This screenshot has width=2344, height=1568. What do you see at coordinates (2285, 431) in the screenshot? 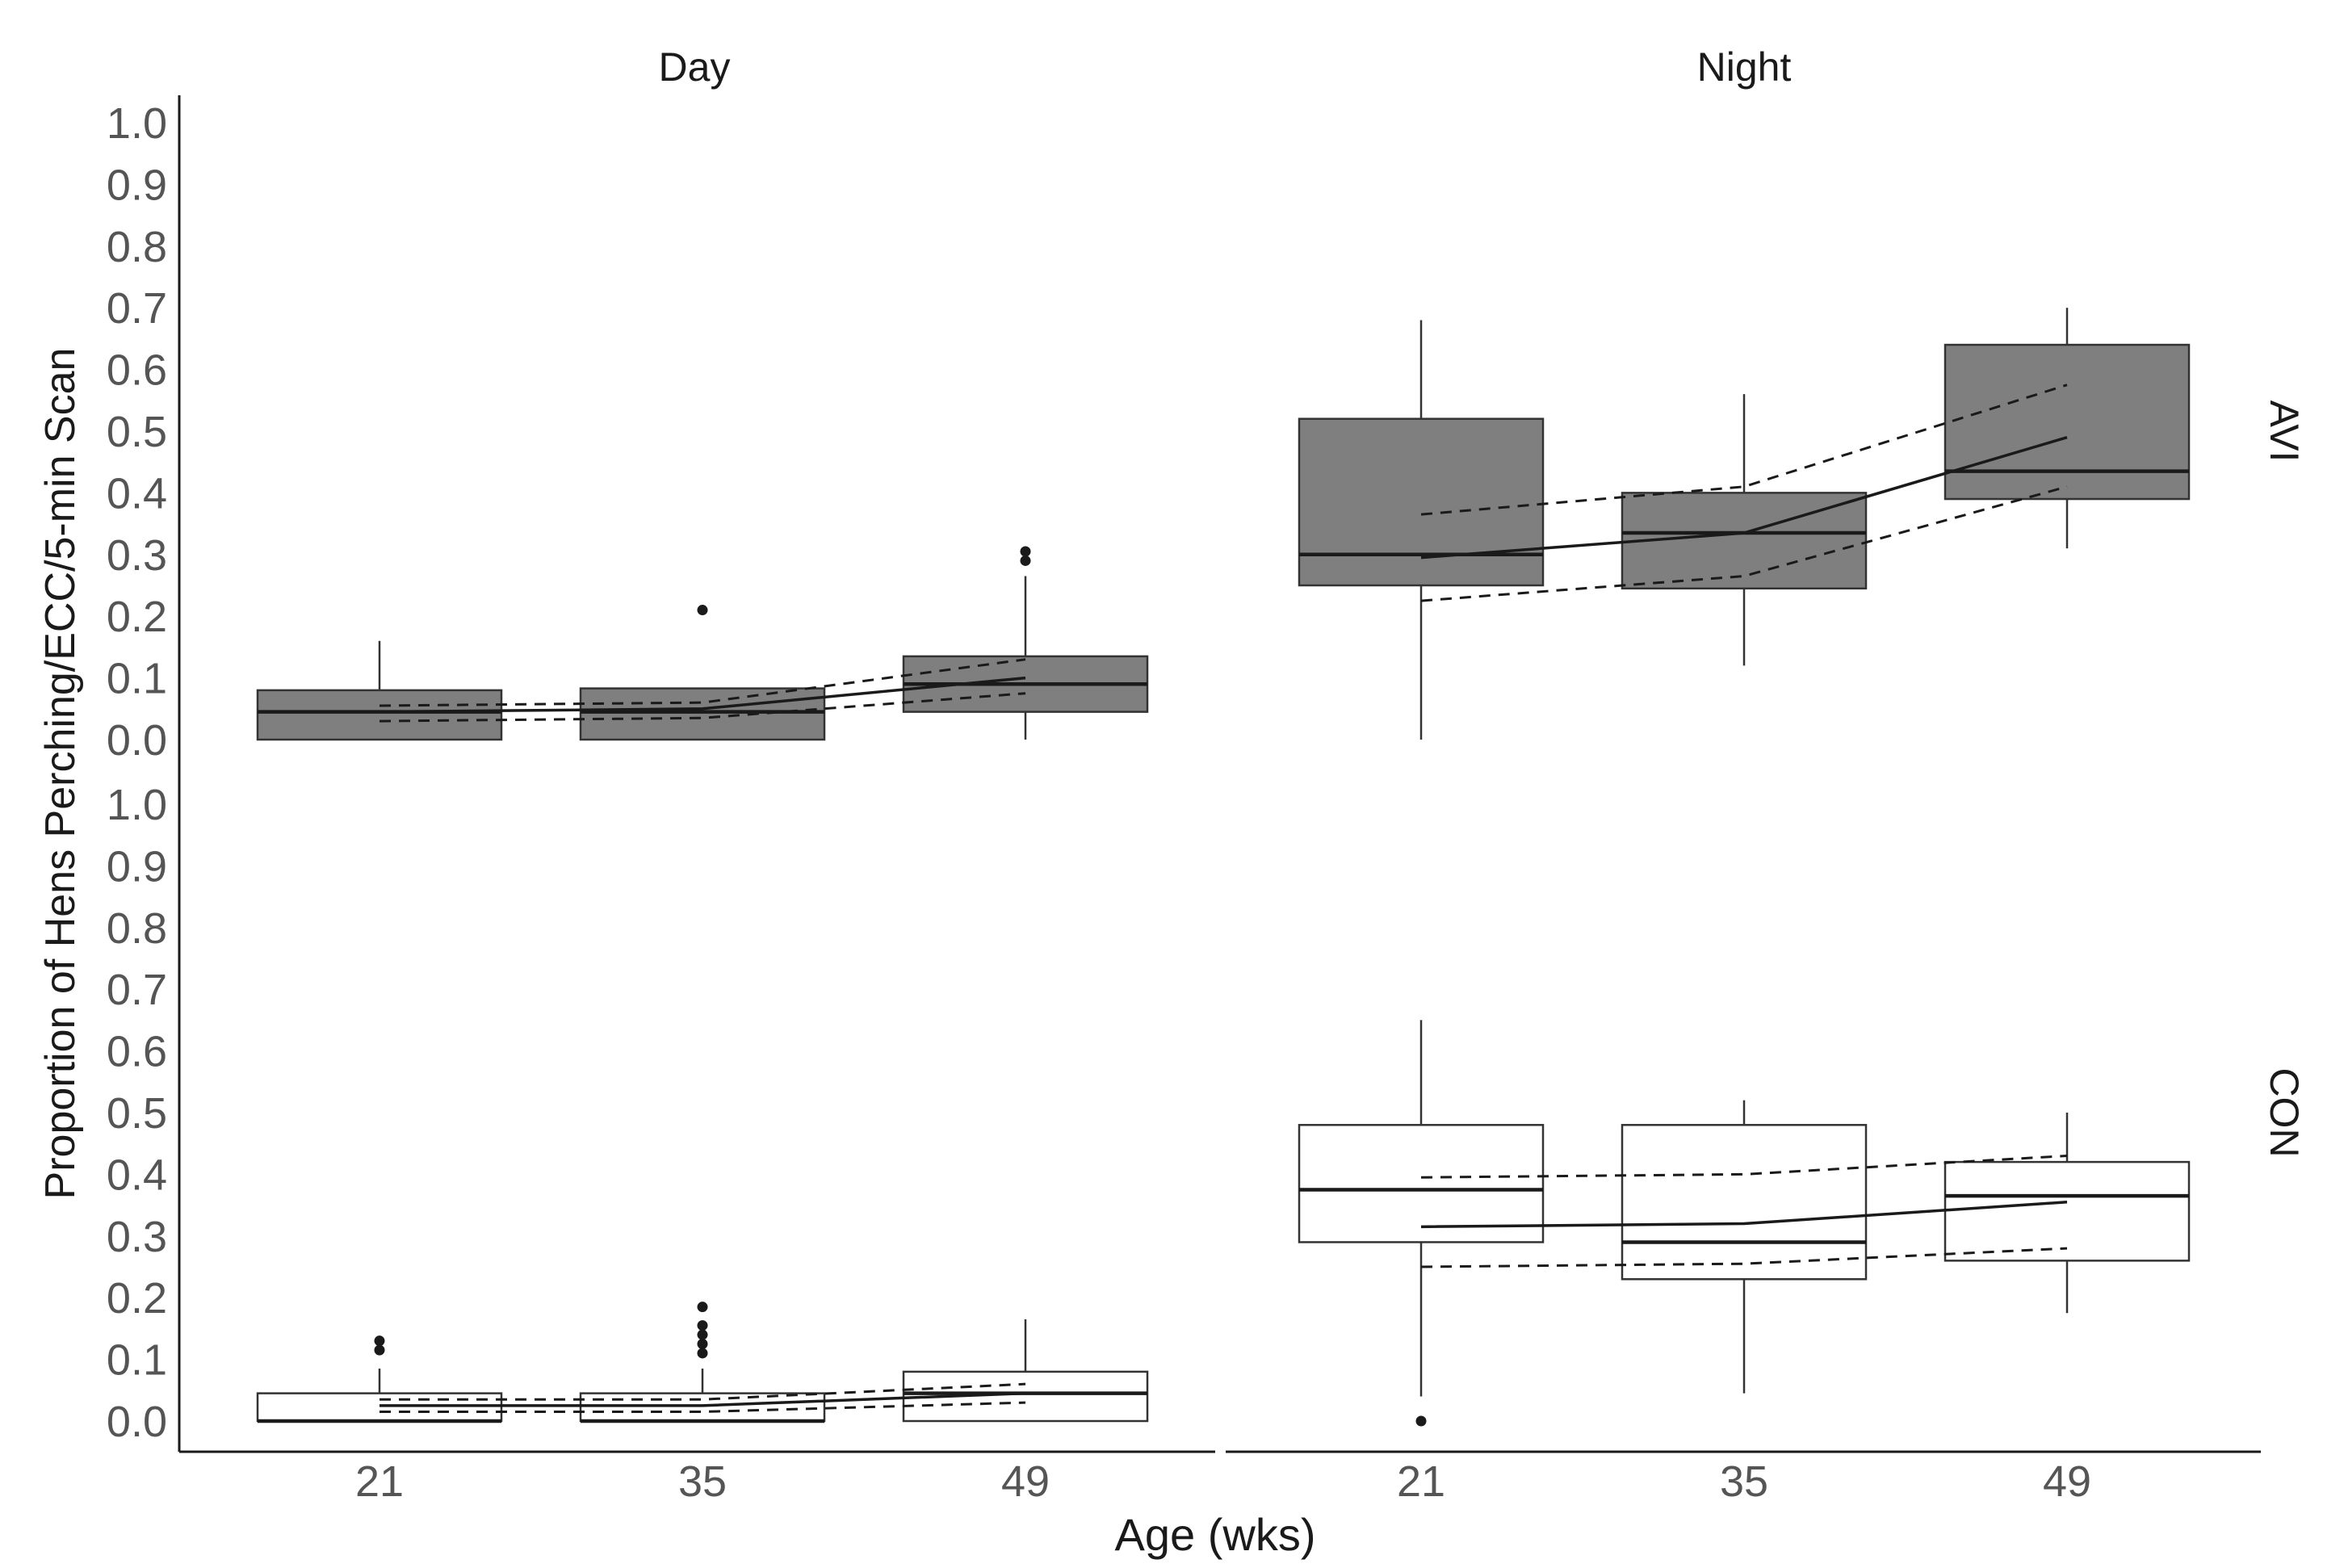
I see `row-label-avi: AVI` at bounding box center [2285, 431].